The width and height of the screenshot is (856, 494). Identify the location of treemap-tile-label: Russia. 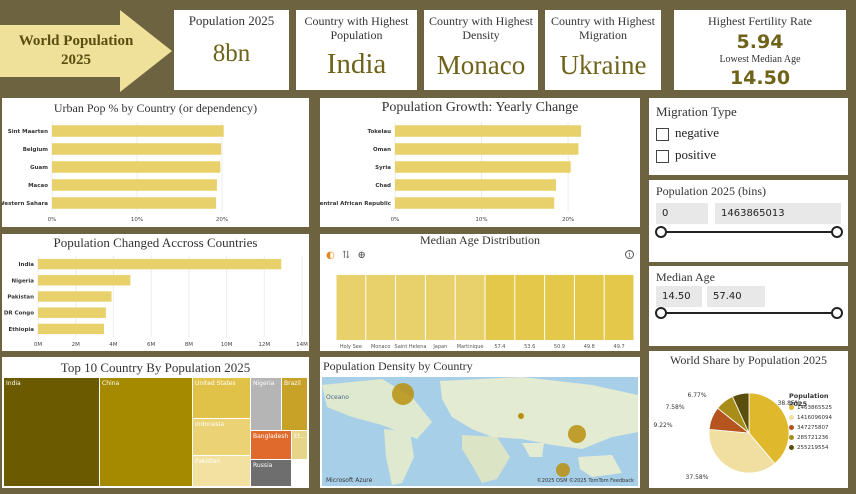
(263, 465).